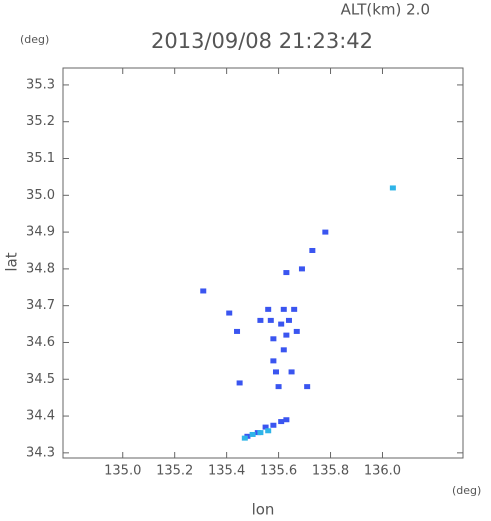  I want to click on x-tick-label: 136.0, so click(382, 471).